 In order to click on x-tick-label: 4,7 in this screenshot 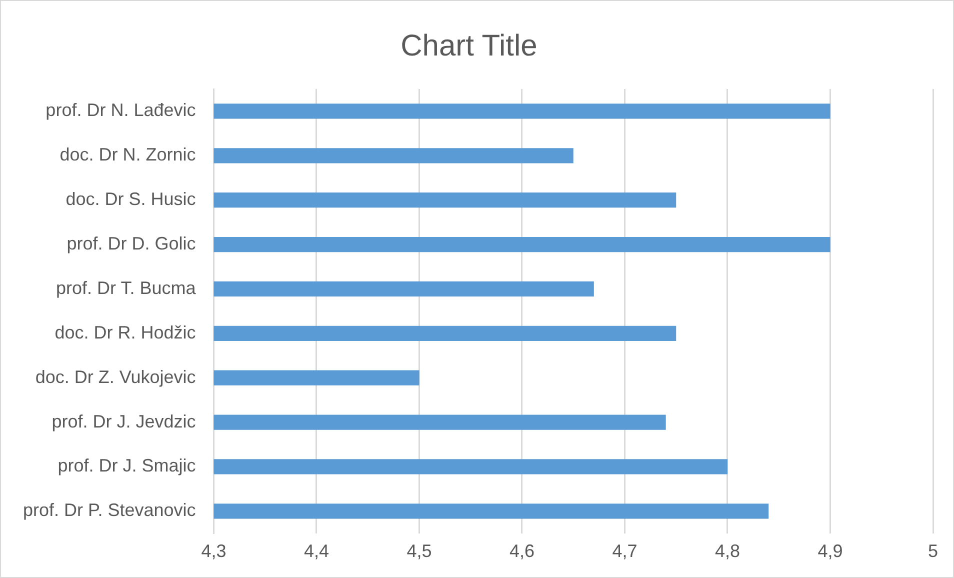, I will do `click(625, 551)`.